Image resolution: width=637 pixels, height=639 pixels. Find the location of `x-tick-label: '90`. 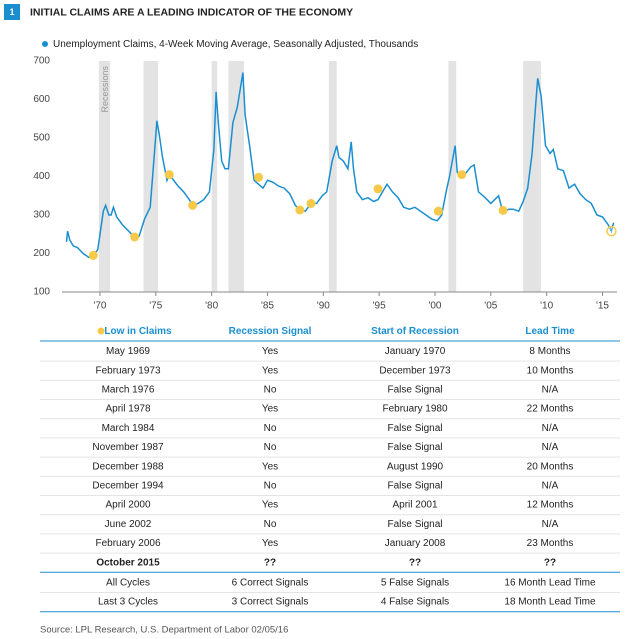

x-tick-label: '90 is located at coordinates (323, 306).